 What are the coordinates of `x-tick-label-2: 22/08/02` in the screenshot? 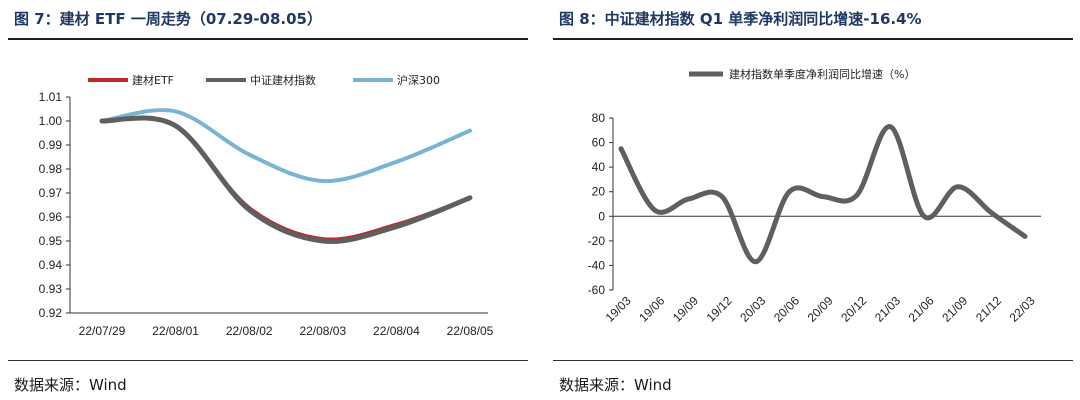 It's located at (249, 331).